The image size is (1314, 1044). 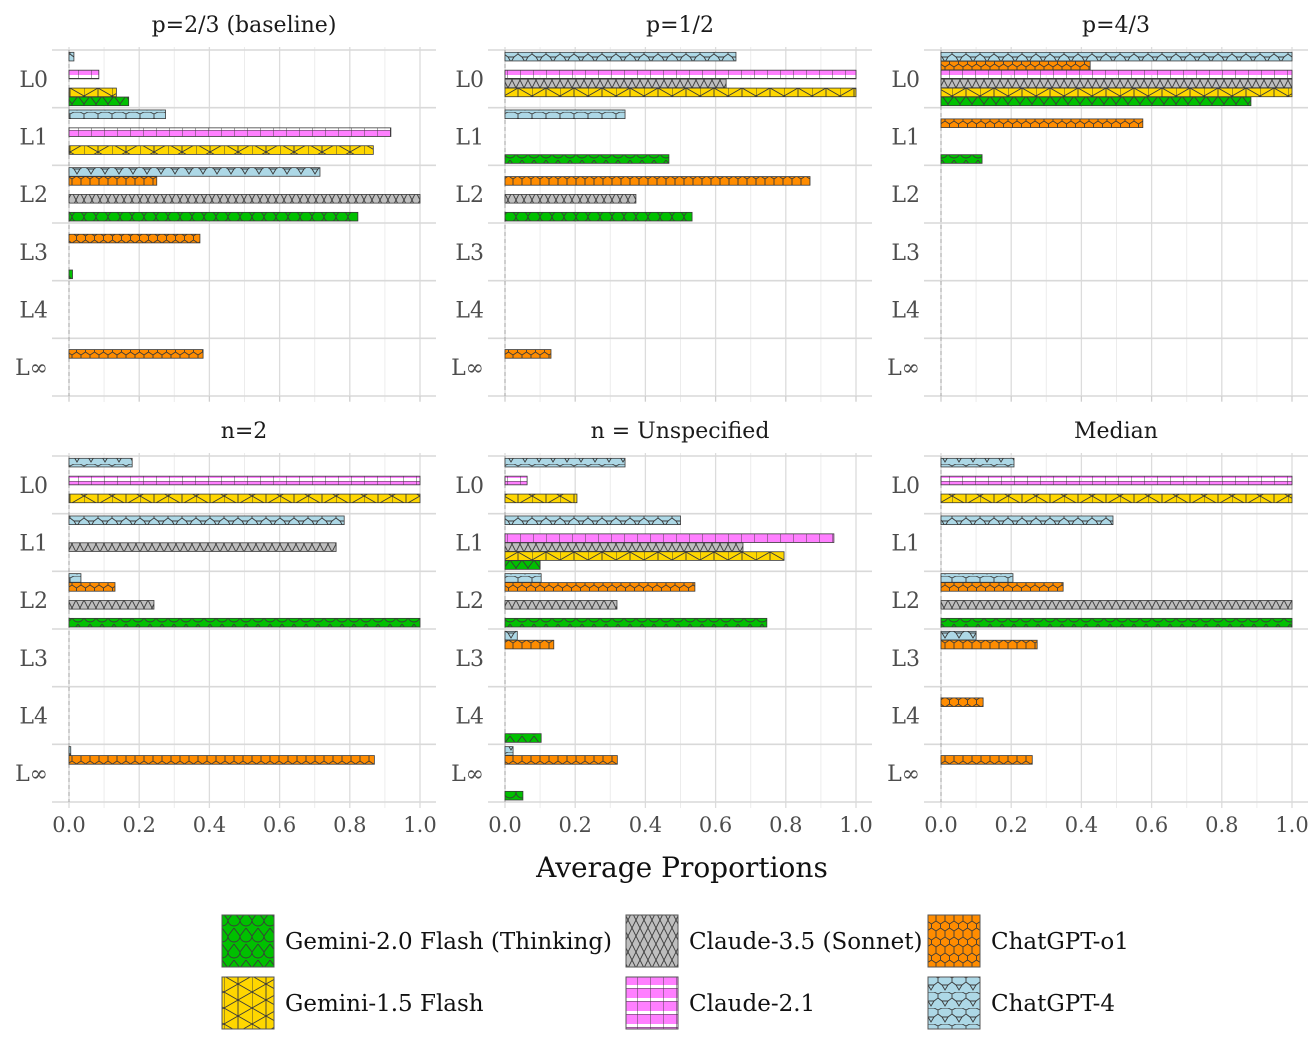 I want to click on x-axis-label: Average Proportions, so click(x=681, y=867).